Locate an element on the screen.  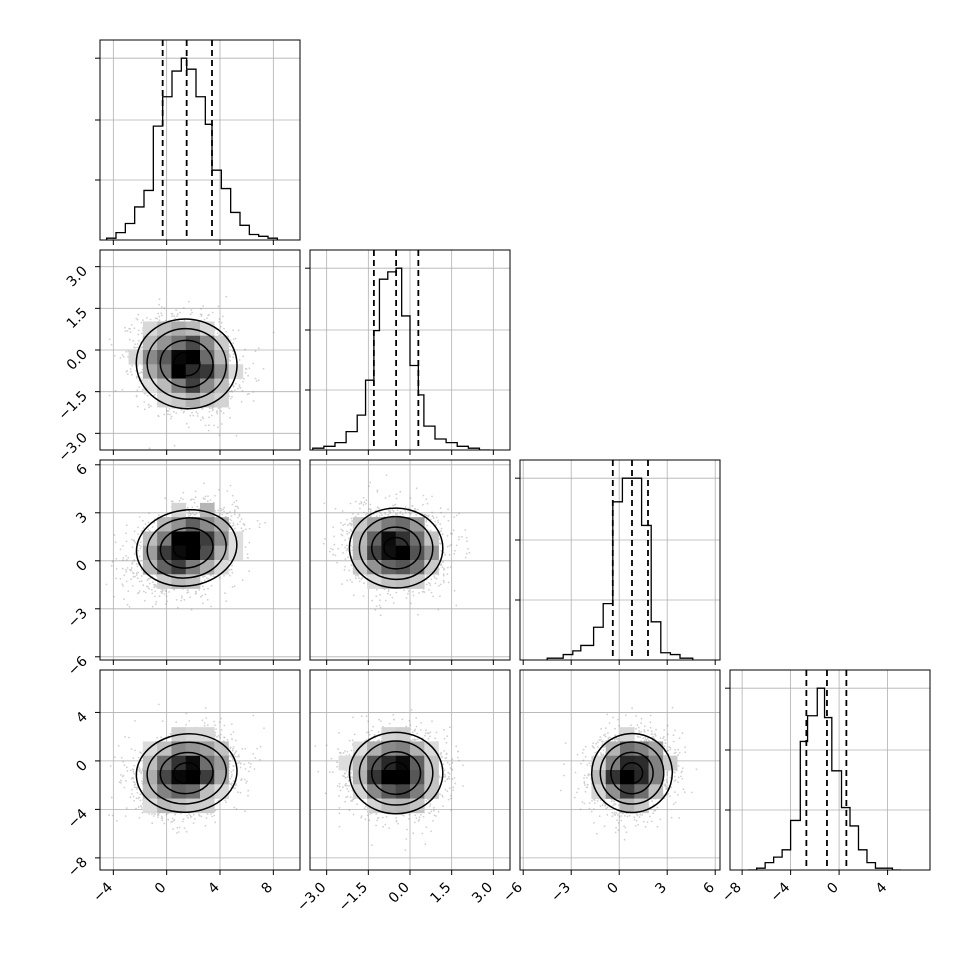
panel-frame is located at coordinates (200, 560).